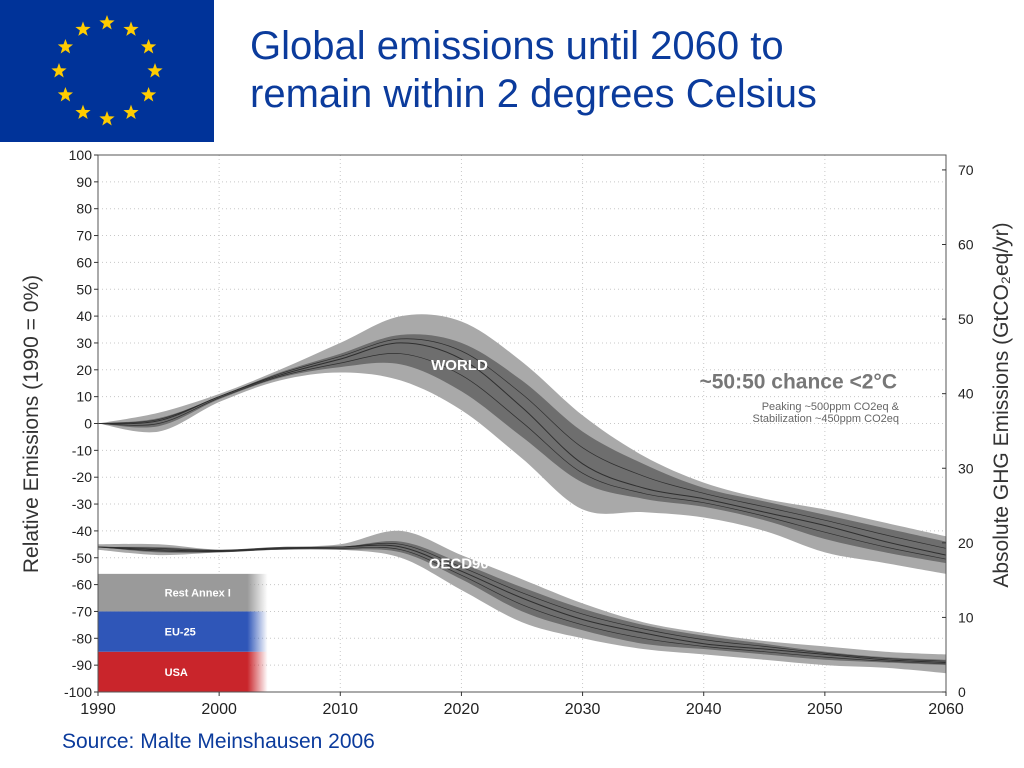 The height and width of the screenshot is (768, 1024). What do you see at coordinates (966, 319) in the screenshot?
I see `y2-tick-label: 50` at bounding box center [966, 319].